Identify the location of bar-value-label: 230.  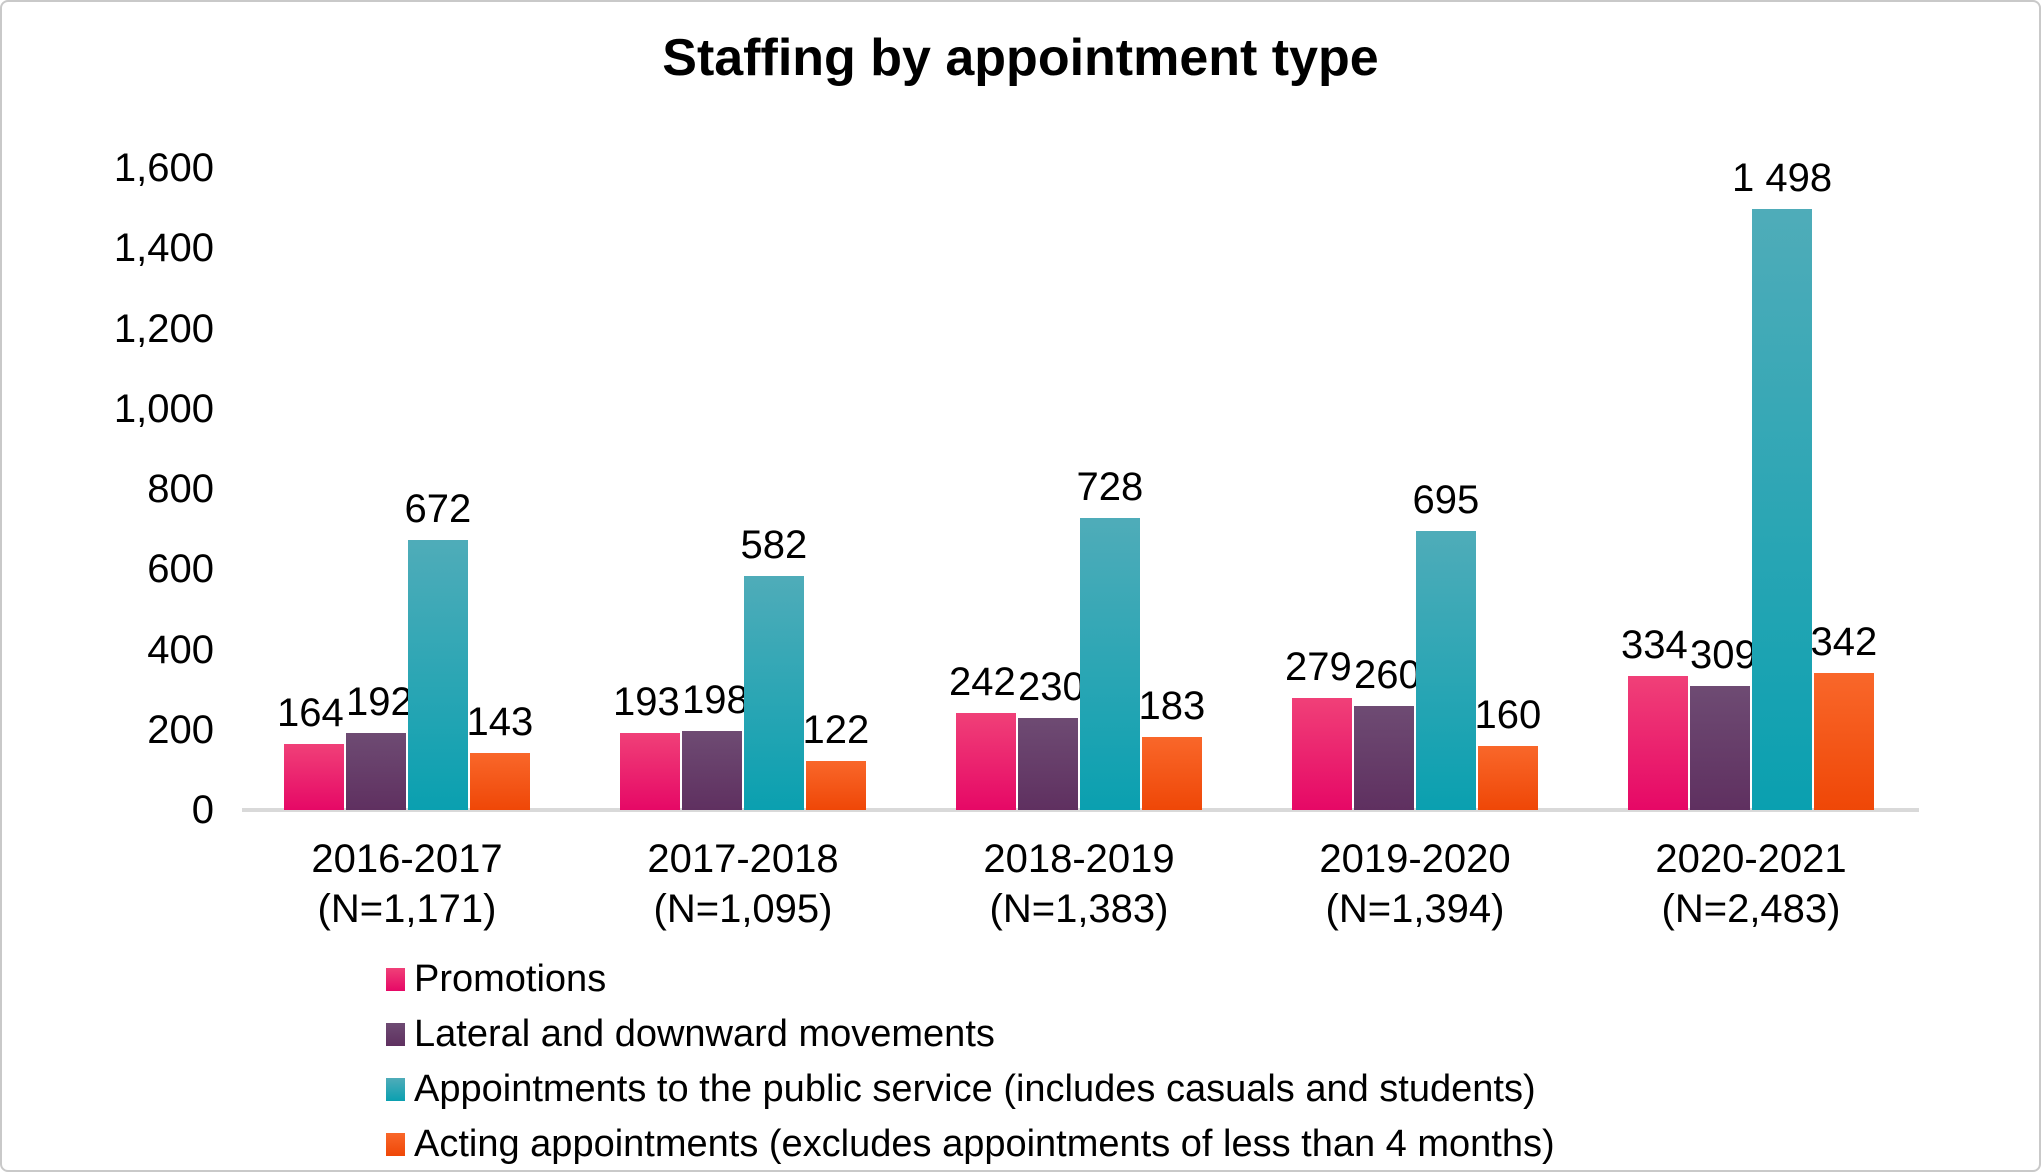
(1051, 687).